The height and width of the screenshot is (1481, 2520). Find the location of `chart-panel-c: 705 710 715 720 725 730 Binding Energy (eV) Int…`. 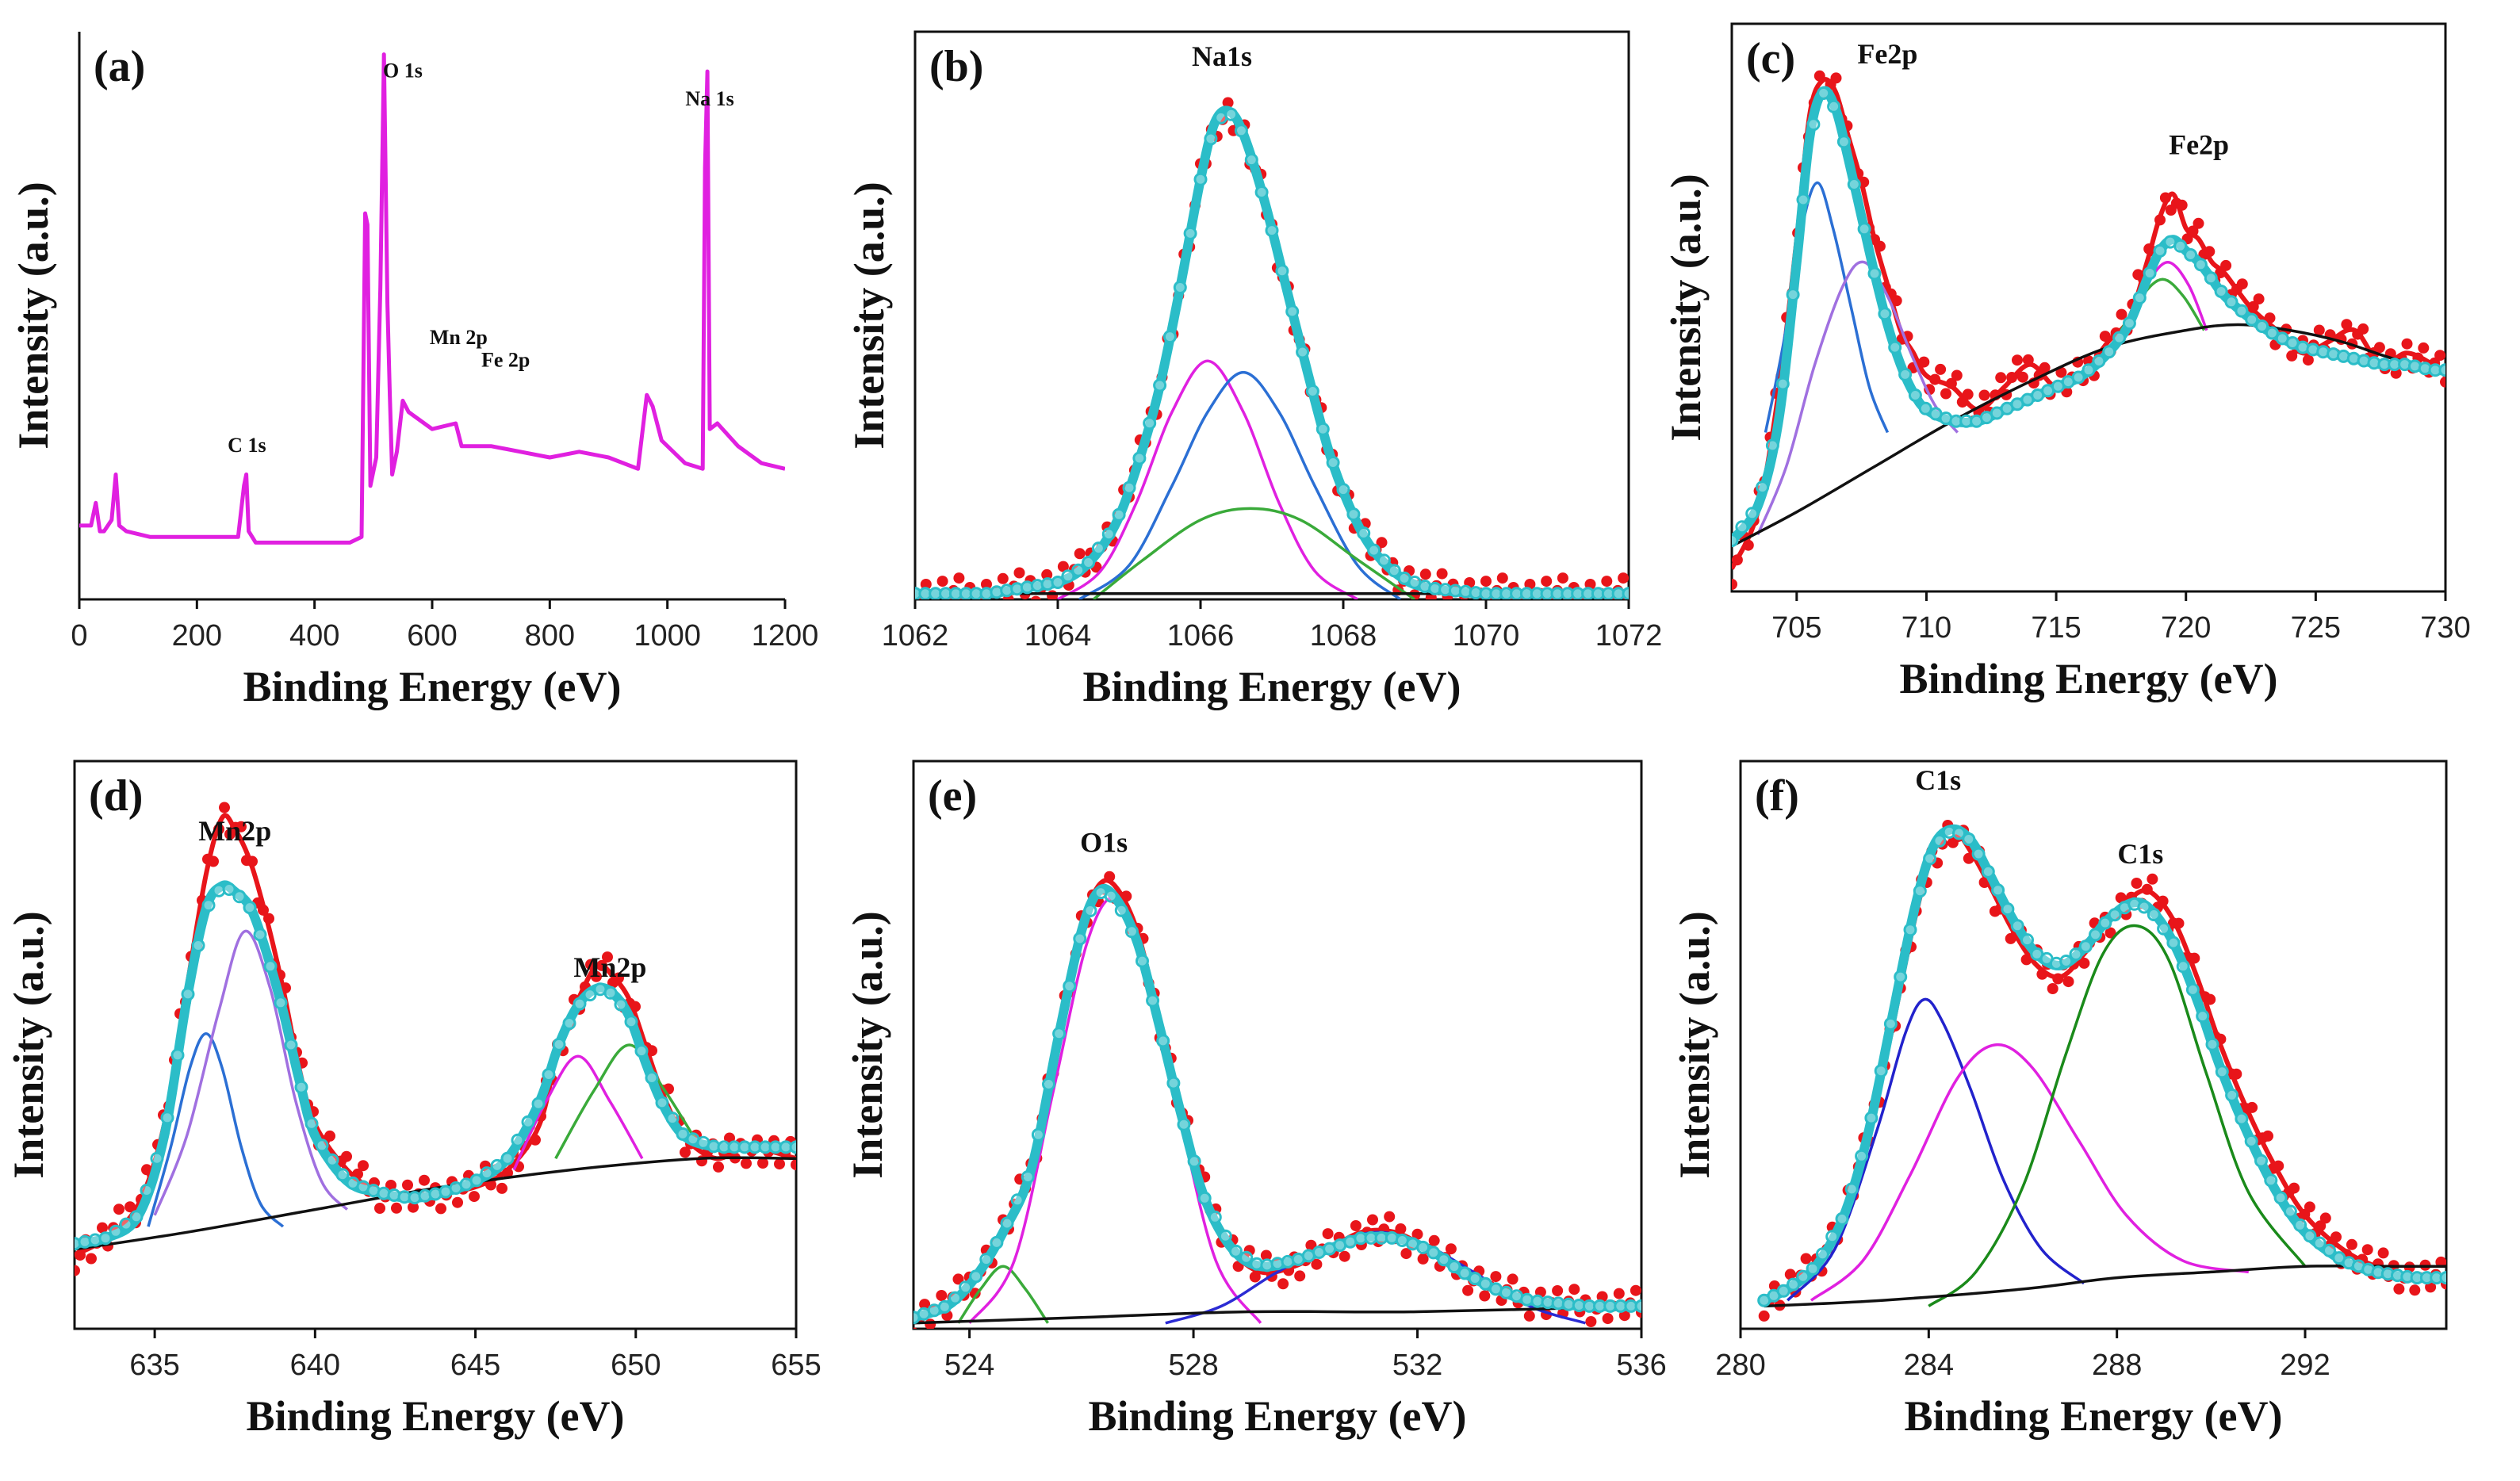

chart-panel-c: 705 710 715 720 725 730 Binding Energy (eV) Int… is located at coordinates (2066, 362).